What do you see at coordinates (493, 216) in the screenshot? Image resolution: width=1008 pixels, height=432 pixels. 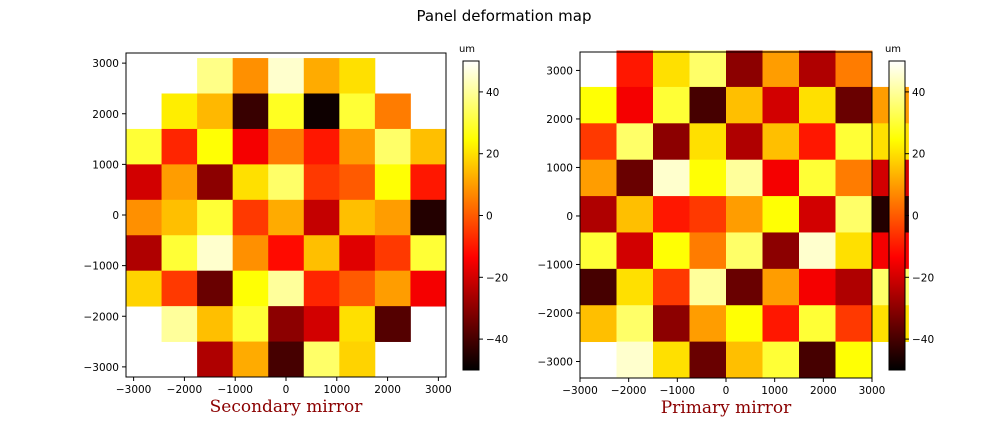 I see `secondary-colorbar-ticks: 40 20 0 −20 −40` at bounding box center [493, 216].